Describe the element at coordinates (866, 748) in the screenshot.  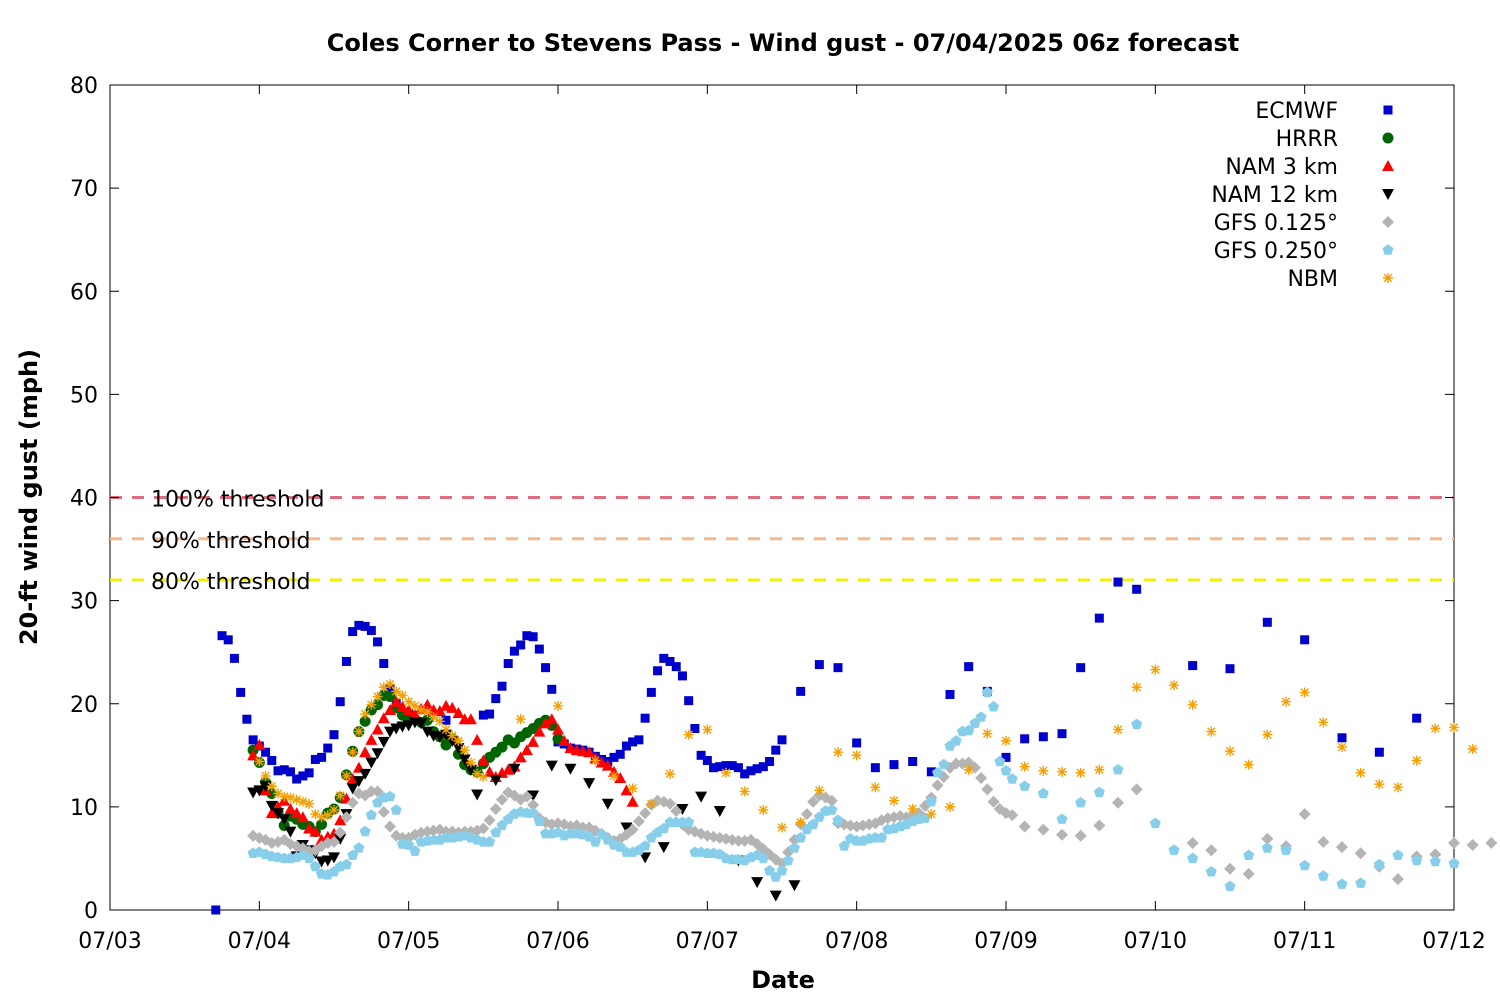
I see `series-nbm` at that location.